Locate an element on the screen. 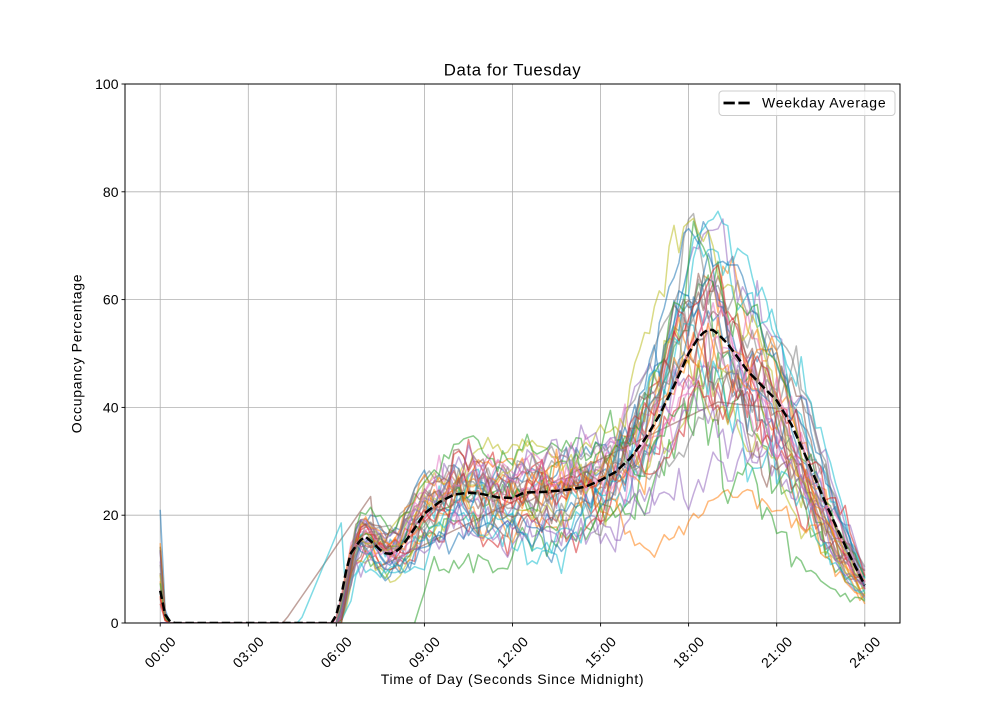 Image resolution: width=1000 pixels, height=705 pixels. svg-text: 80 is located at coordinates (111, 192).